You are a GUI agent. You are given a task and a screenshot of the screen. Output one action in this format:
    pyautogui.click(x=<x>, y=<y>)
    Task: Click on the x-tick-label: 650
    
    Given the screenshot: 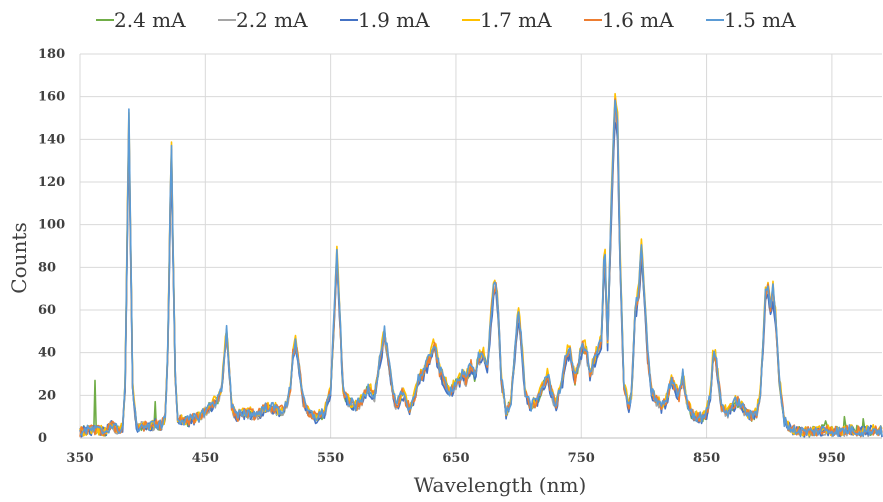 What is the action you would take?
    pyautogui.click(x=455, y=458)
    